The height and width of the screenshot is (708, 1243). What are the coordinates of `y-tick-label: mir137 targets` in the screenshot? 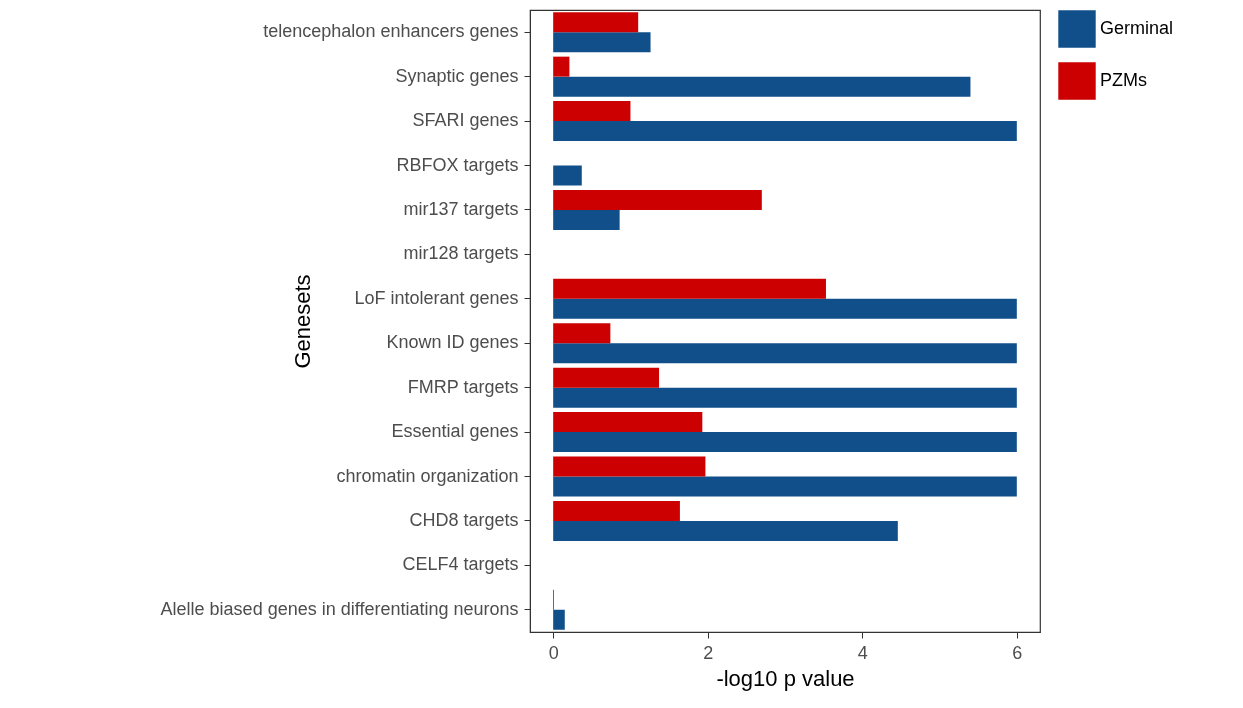 It's located at (461, 208).